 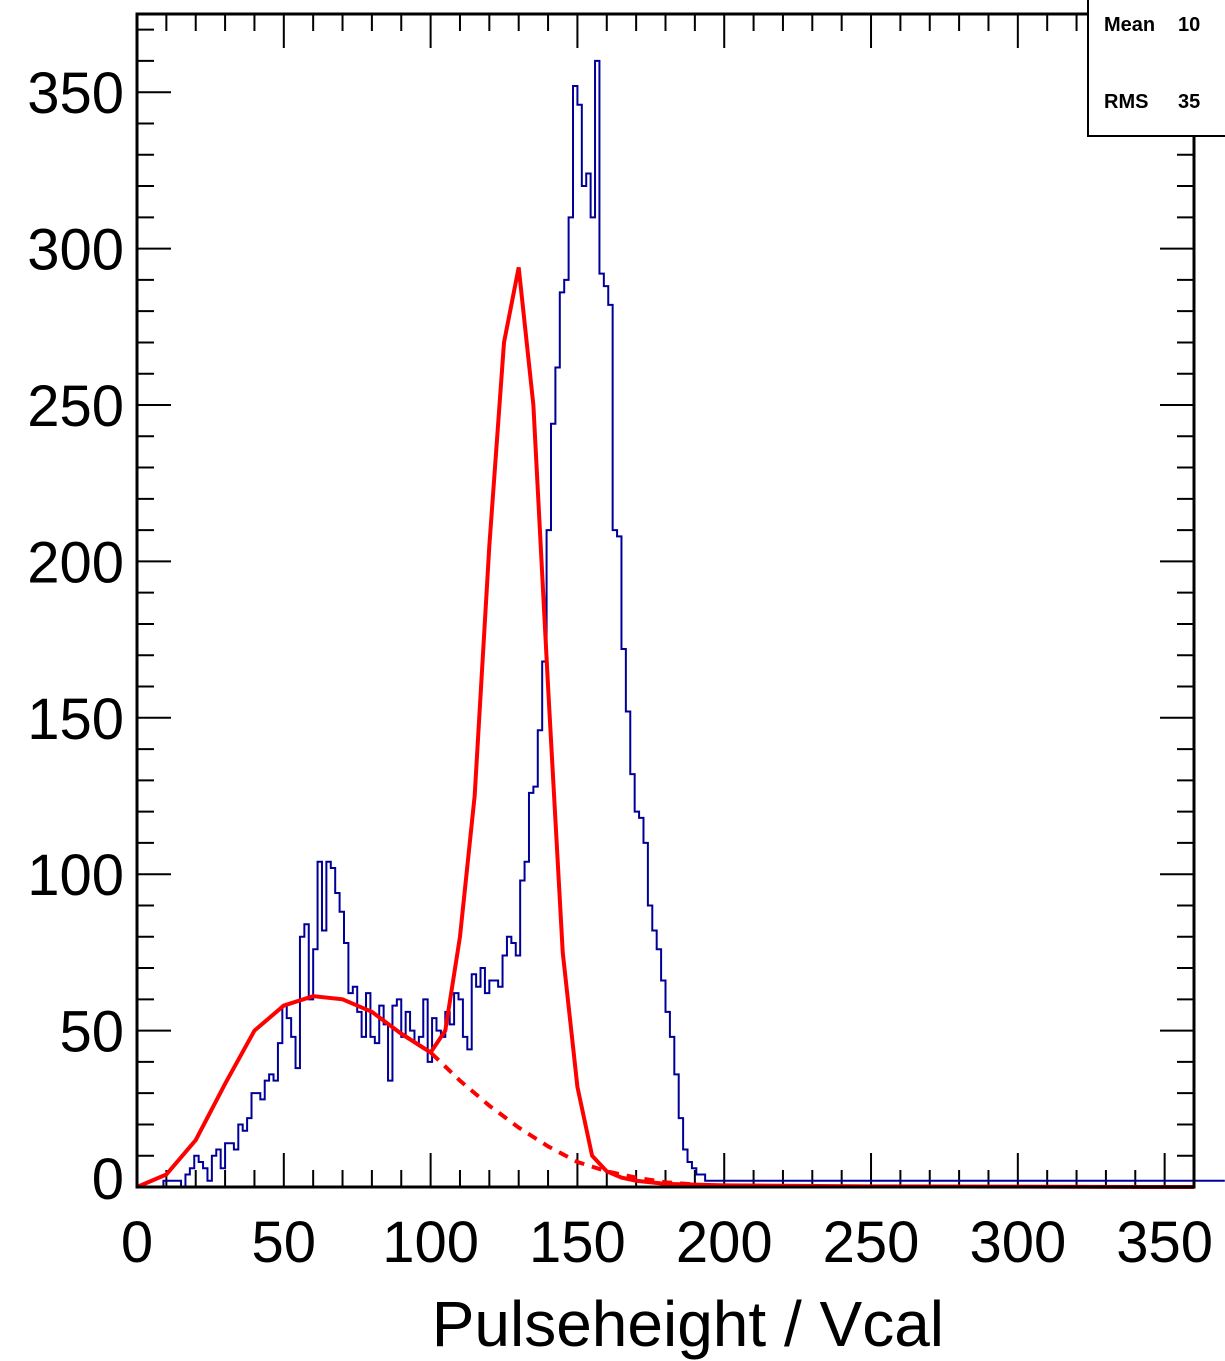 I want to click on x-axis-title: Pulseheight / Vcal, so click(x=688, y=1324).